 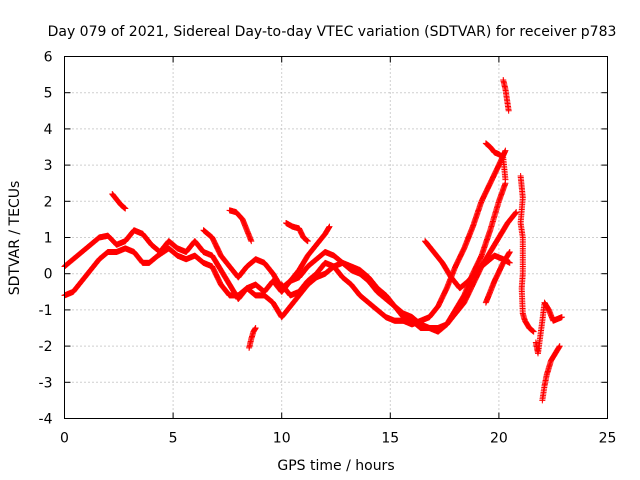 What do you see at coordinates (48, 94) in the screenshot?
I see `y-tick-label: 5` at bounding box center [48, 94].